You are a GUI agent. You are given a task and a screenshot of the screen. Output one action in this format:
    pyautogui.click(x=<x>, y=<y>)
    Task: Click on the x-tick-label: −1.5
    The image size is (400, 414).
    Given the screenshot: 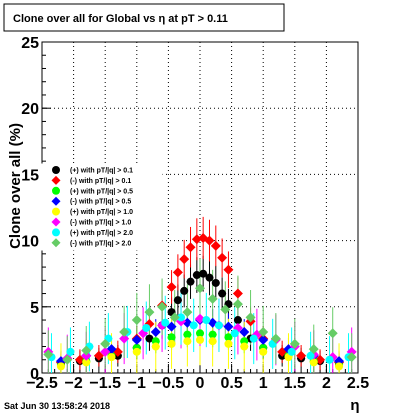 What is the action you would take?
    pyautogui.click(x=105, y=383)
    